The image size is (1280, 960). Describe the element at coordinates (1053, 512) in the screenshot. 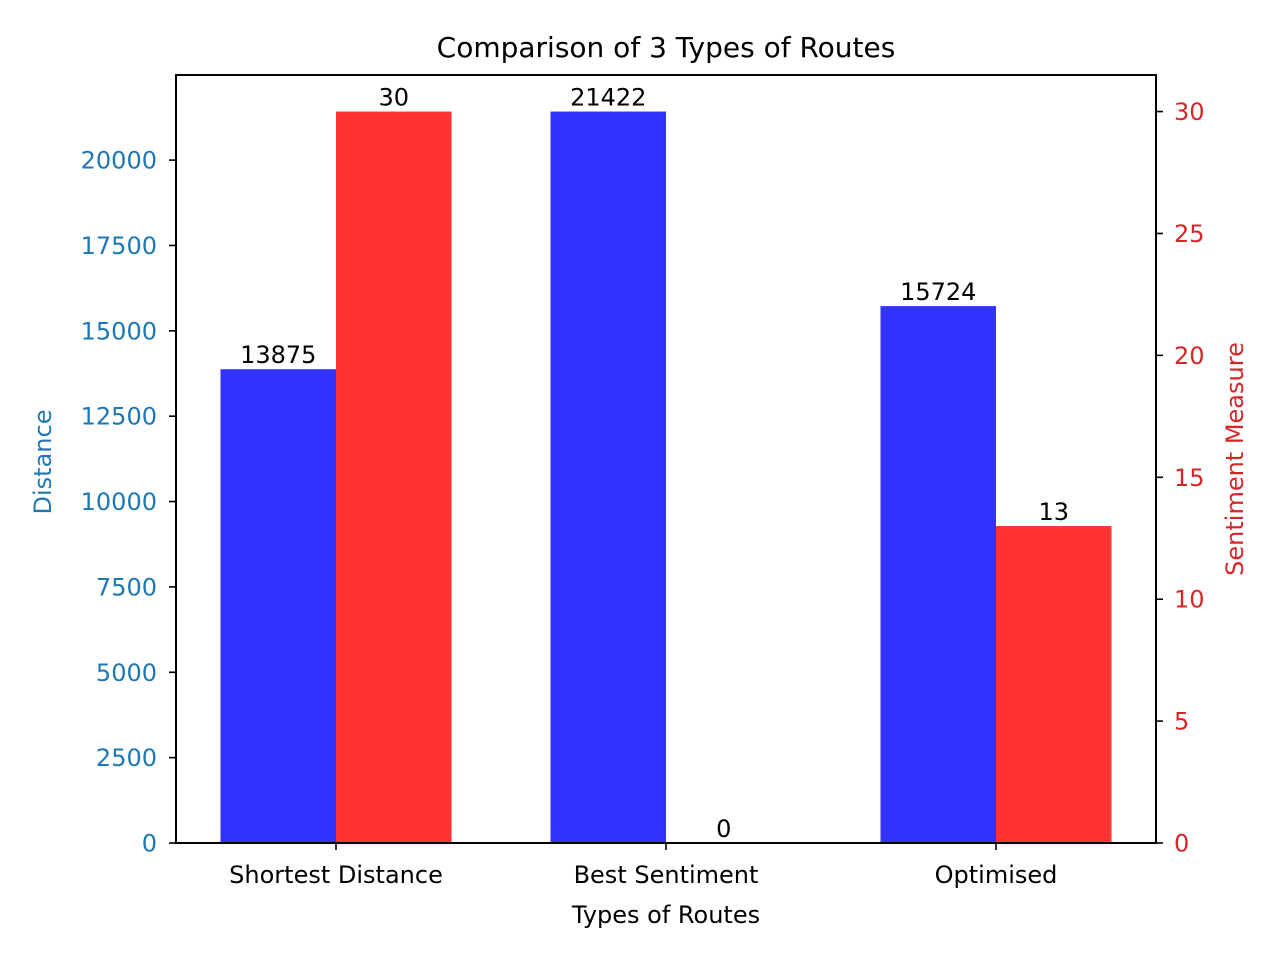

I see `data-label-right-2: 13` at that location.